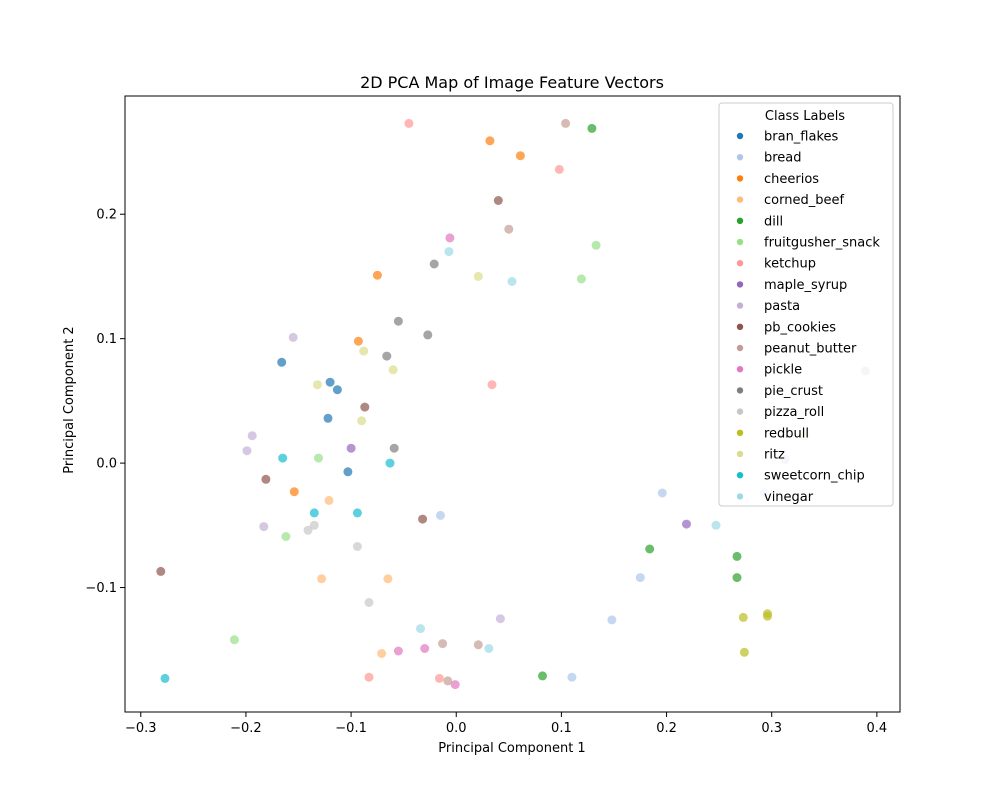  I want to click on x-tick-label: 0.0, so click(456, 728).